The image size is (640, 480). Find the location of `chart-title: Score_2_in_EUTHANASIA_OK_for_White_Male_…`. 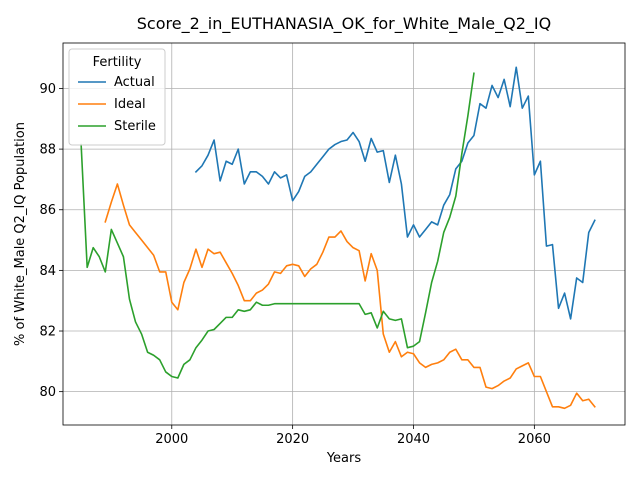

chart-title: Score_2_in_EUTHANASIA_OK_for_White_Male_… is located at coordinates (344, 24).